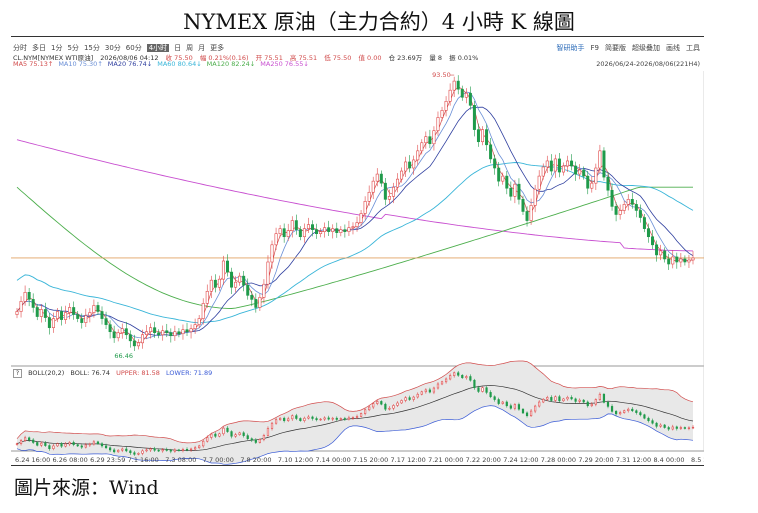  Describe the element at coordinates (445, 460) in the screenshot. I see `x-tick-label: 7.21 00:00` at that location.